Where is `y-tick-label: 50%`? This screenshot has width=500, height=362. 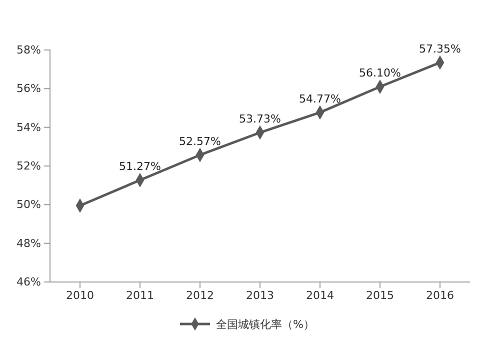 y-tick-label: 50% is located at coordinates (28, 205).